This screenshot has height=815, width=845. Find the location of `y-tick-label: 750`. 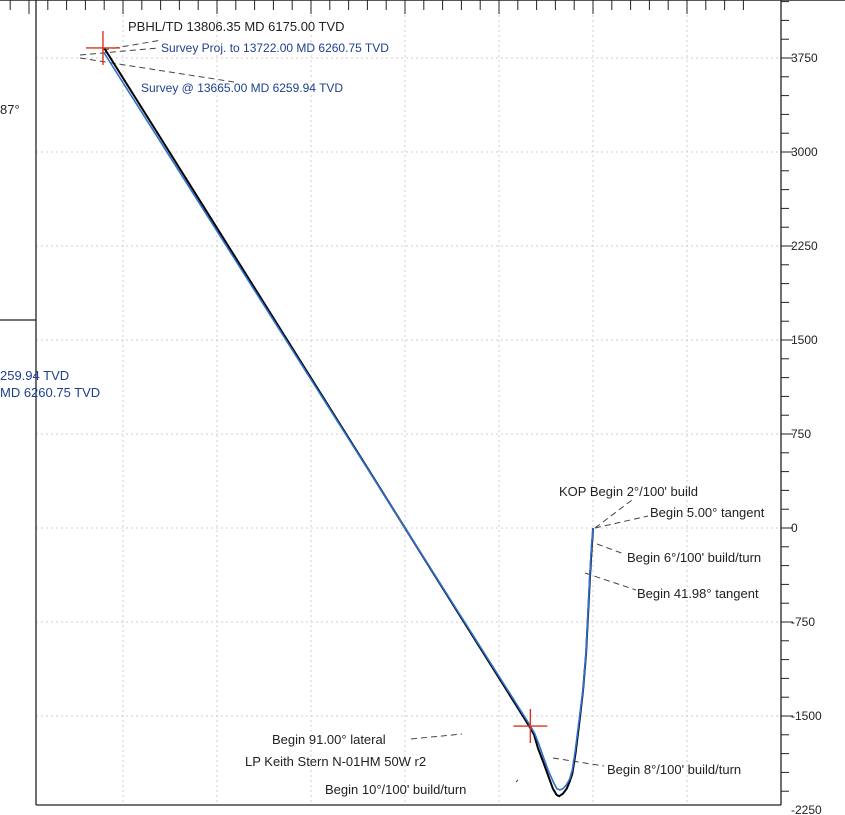

y-tick-label: 750 is located at coordinates (801, 434).